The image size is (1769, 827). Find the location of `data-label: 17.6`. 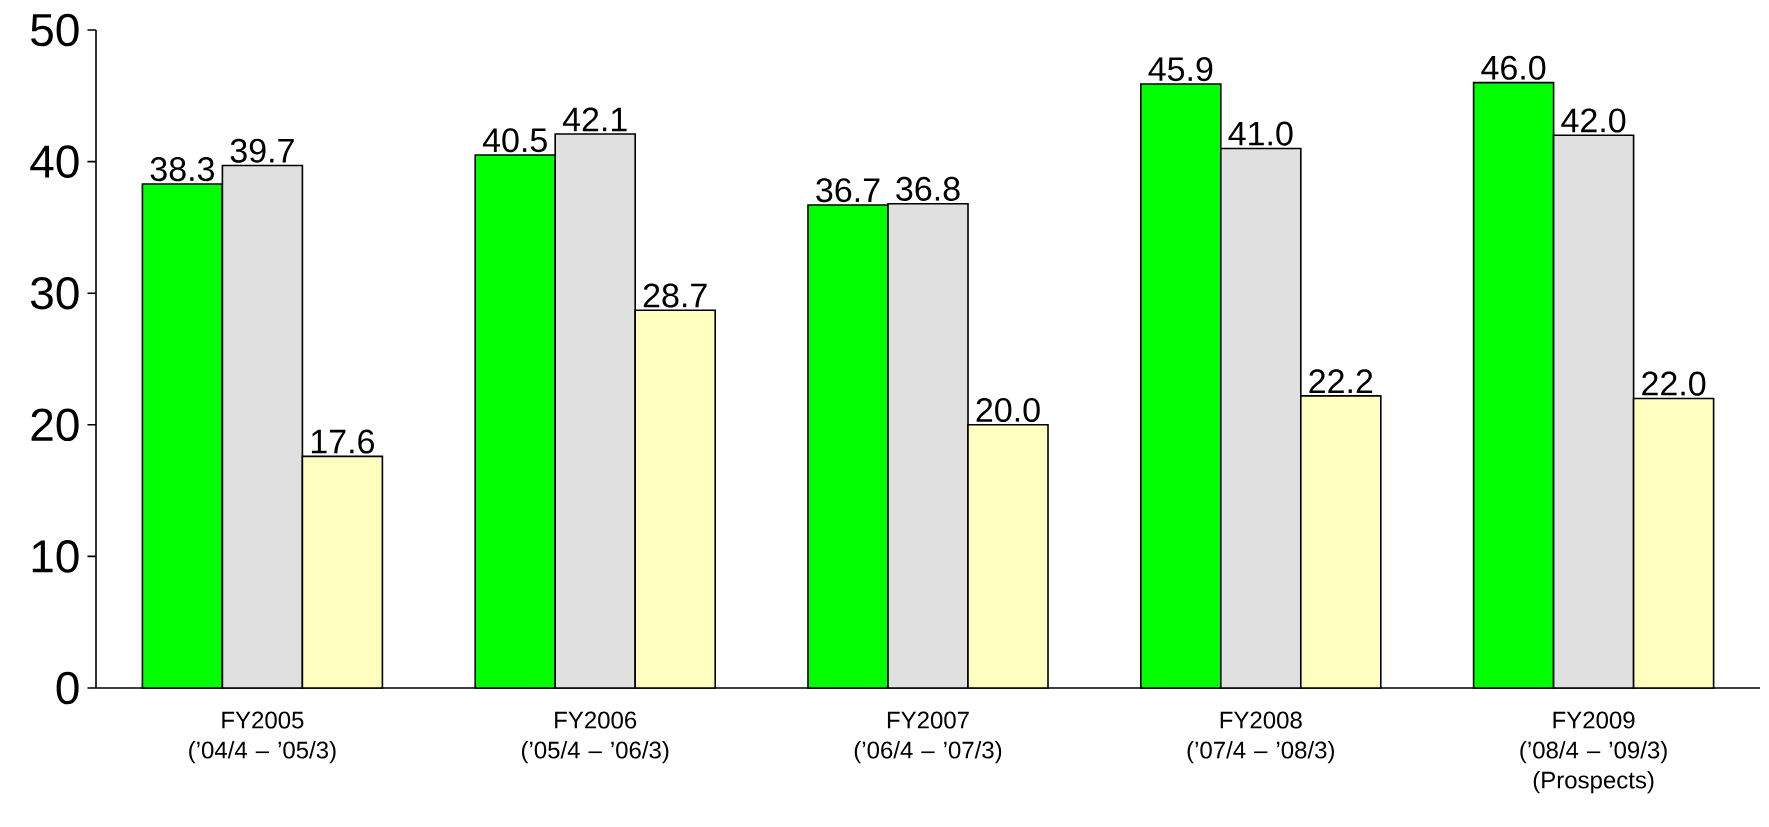

data-label: 17.6 is located at coordinates (342, 441).